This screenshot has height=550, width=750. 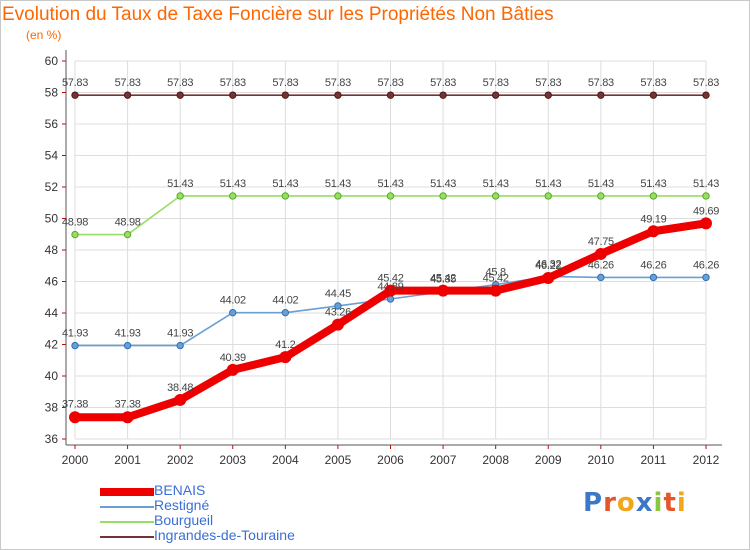 What do you see at coordinates (230, 506) in the screenshot?
I see `legend-item: Restigné` at bounding box center [230, 506].